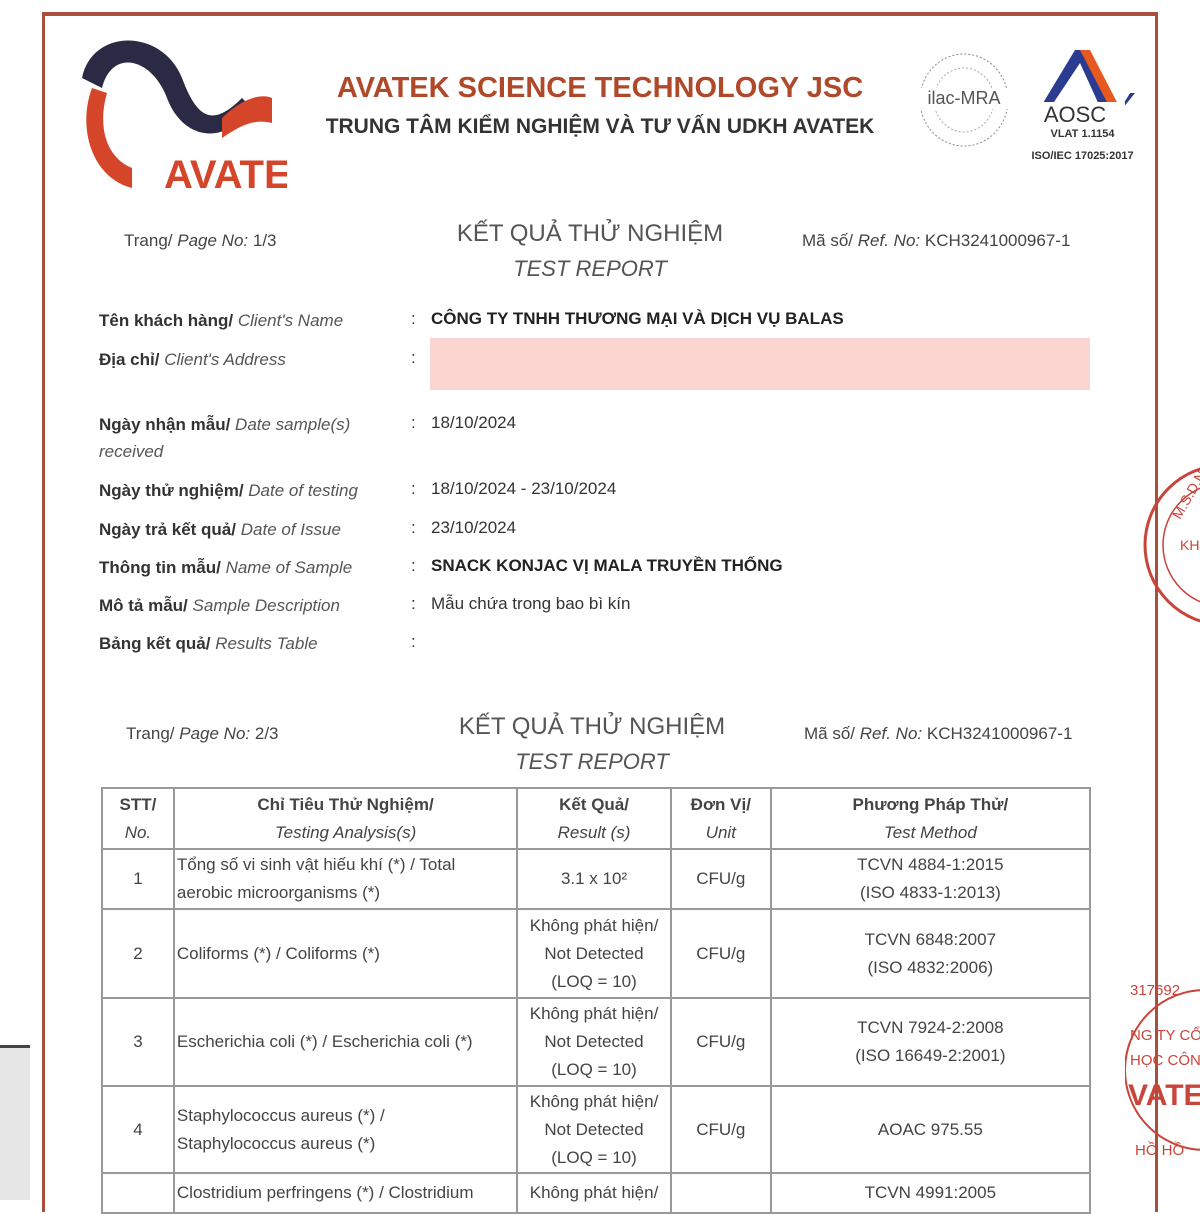 This screenshot has width=1200, height=1214. What do you see at coordinates (184, 116) in the screenshot?
I see `avatek-logo: AVATEK` at bounding box center [184, 116].